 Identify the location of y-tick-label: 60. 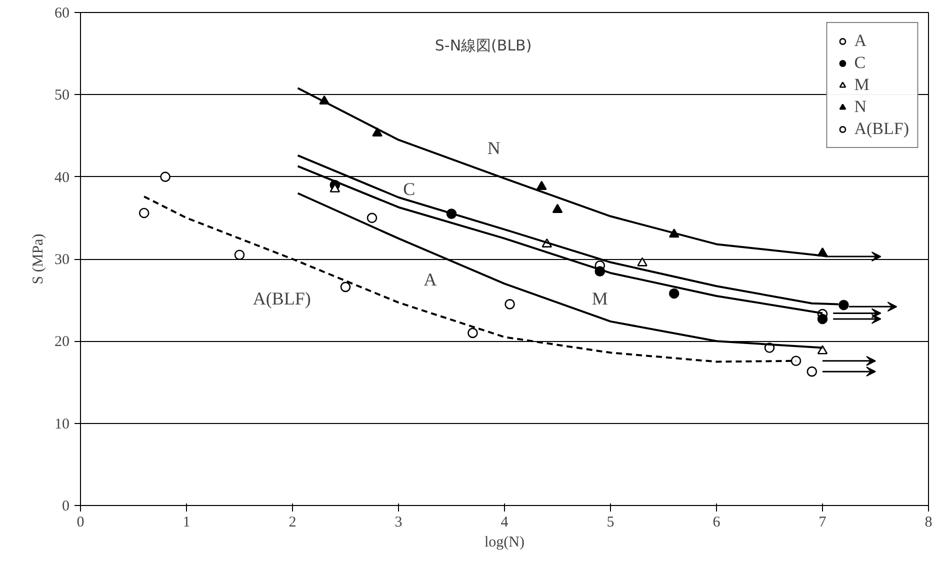
(62, 14).